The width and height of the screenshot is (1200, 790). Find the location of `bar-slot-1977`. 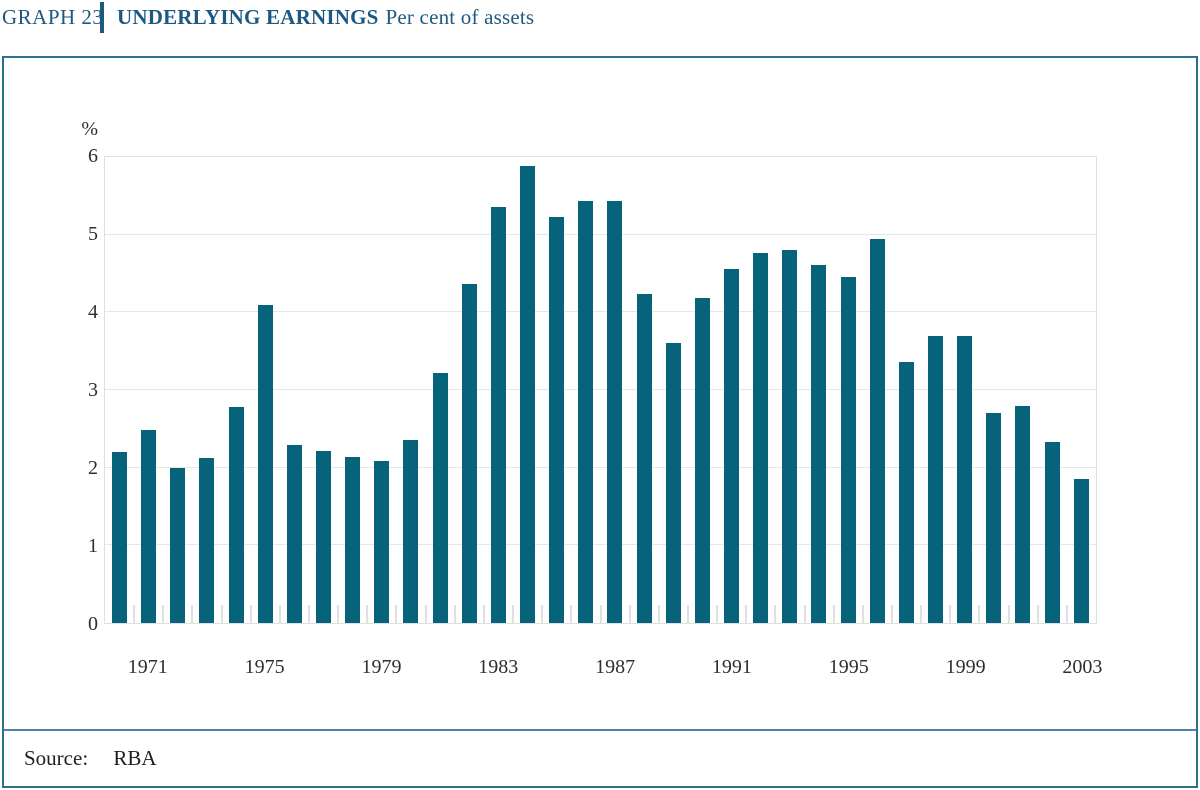

bar-slot-1977 is located at coordinates (323, 390).